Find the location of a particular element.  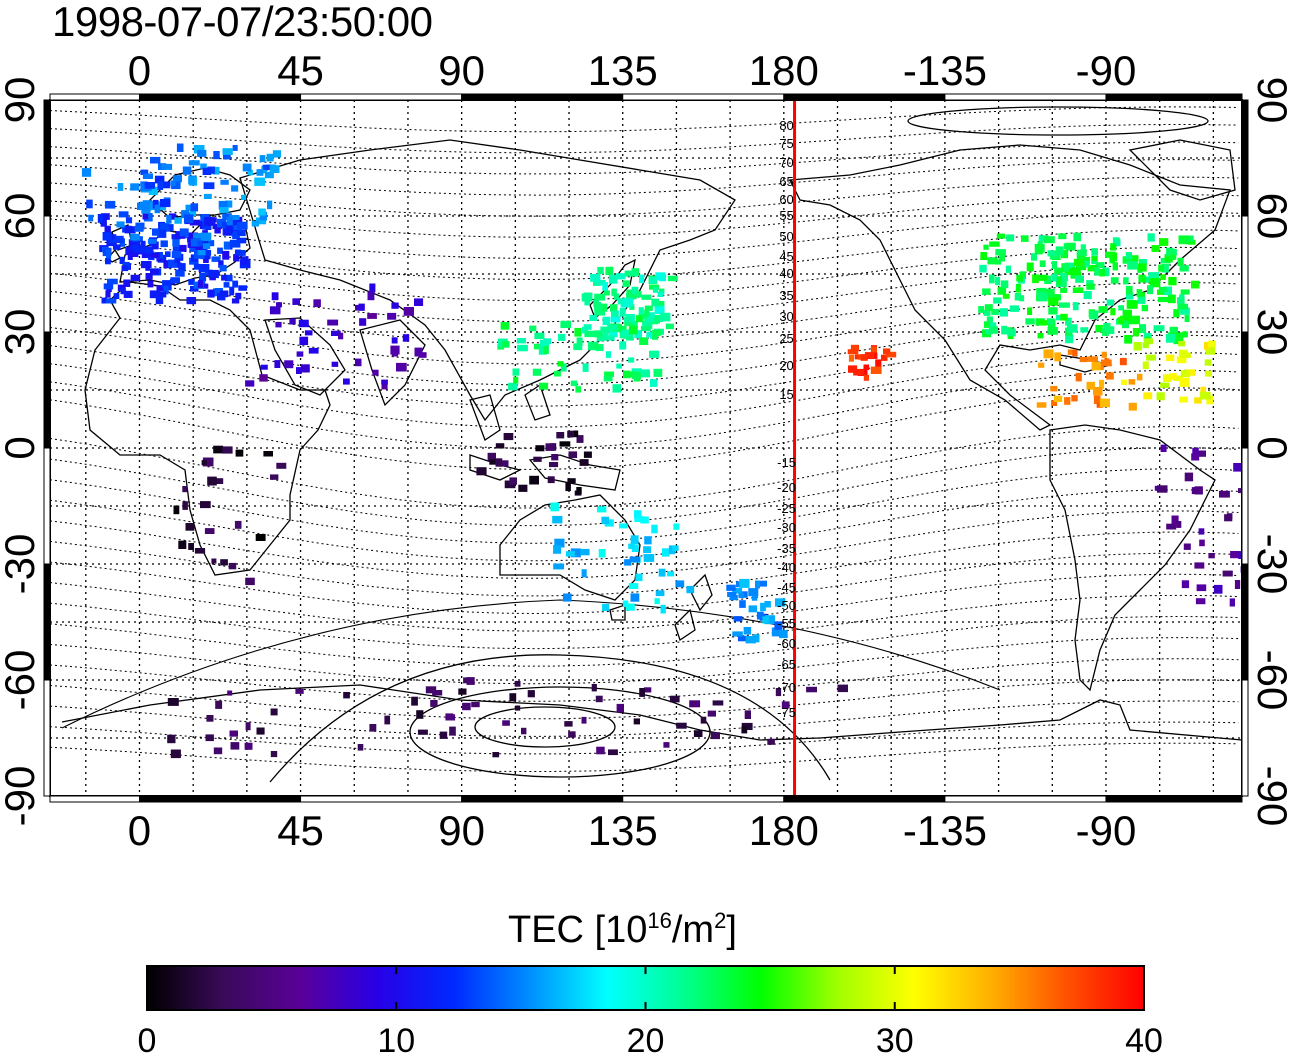

top-longitude-label: 45 is located at coordinates (300, 70).